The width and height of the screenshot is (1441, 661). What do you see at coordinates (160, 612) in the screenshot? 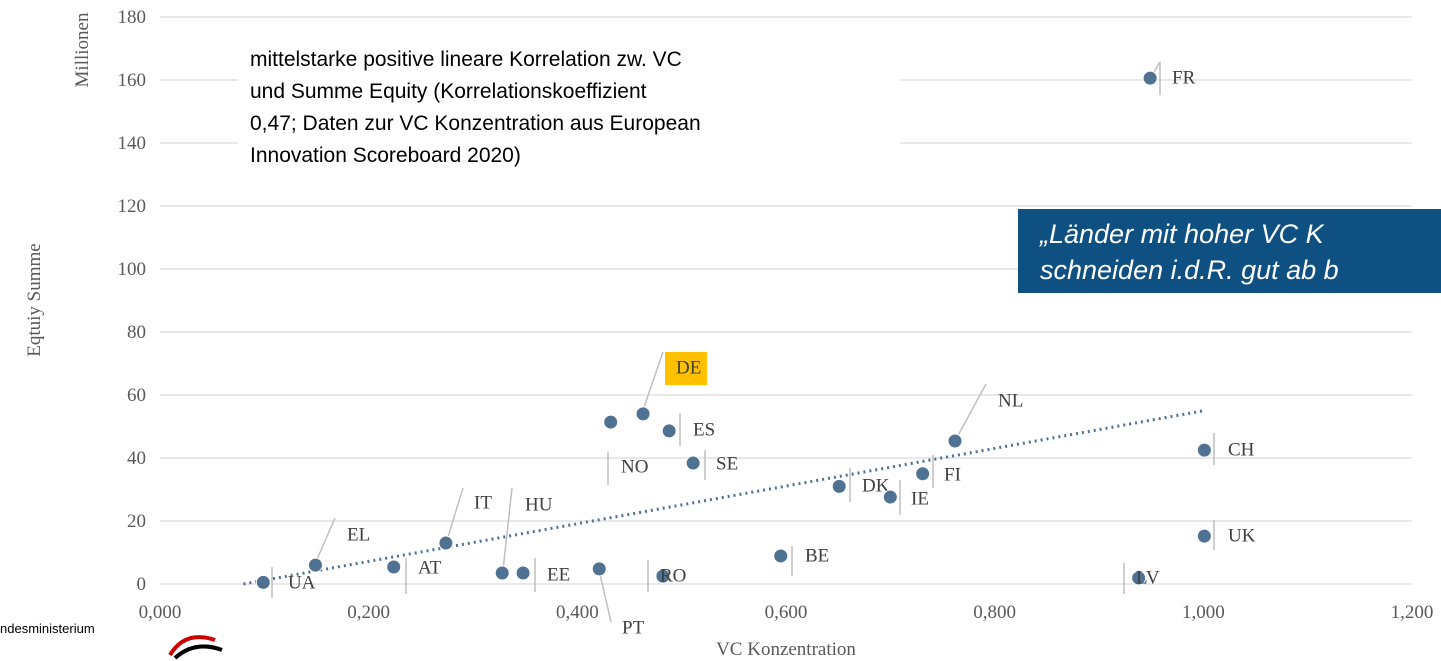
I see `x-tick-label: 0,000` at bounding box center [160, 612].